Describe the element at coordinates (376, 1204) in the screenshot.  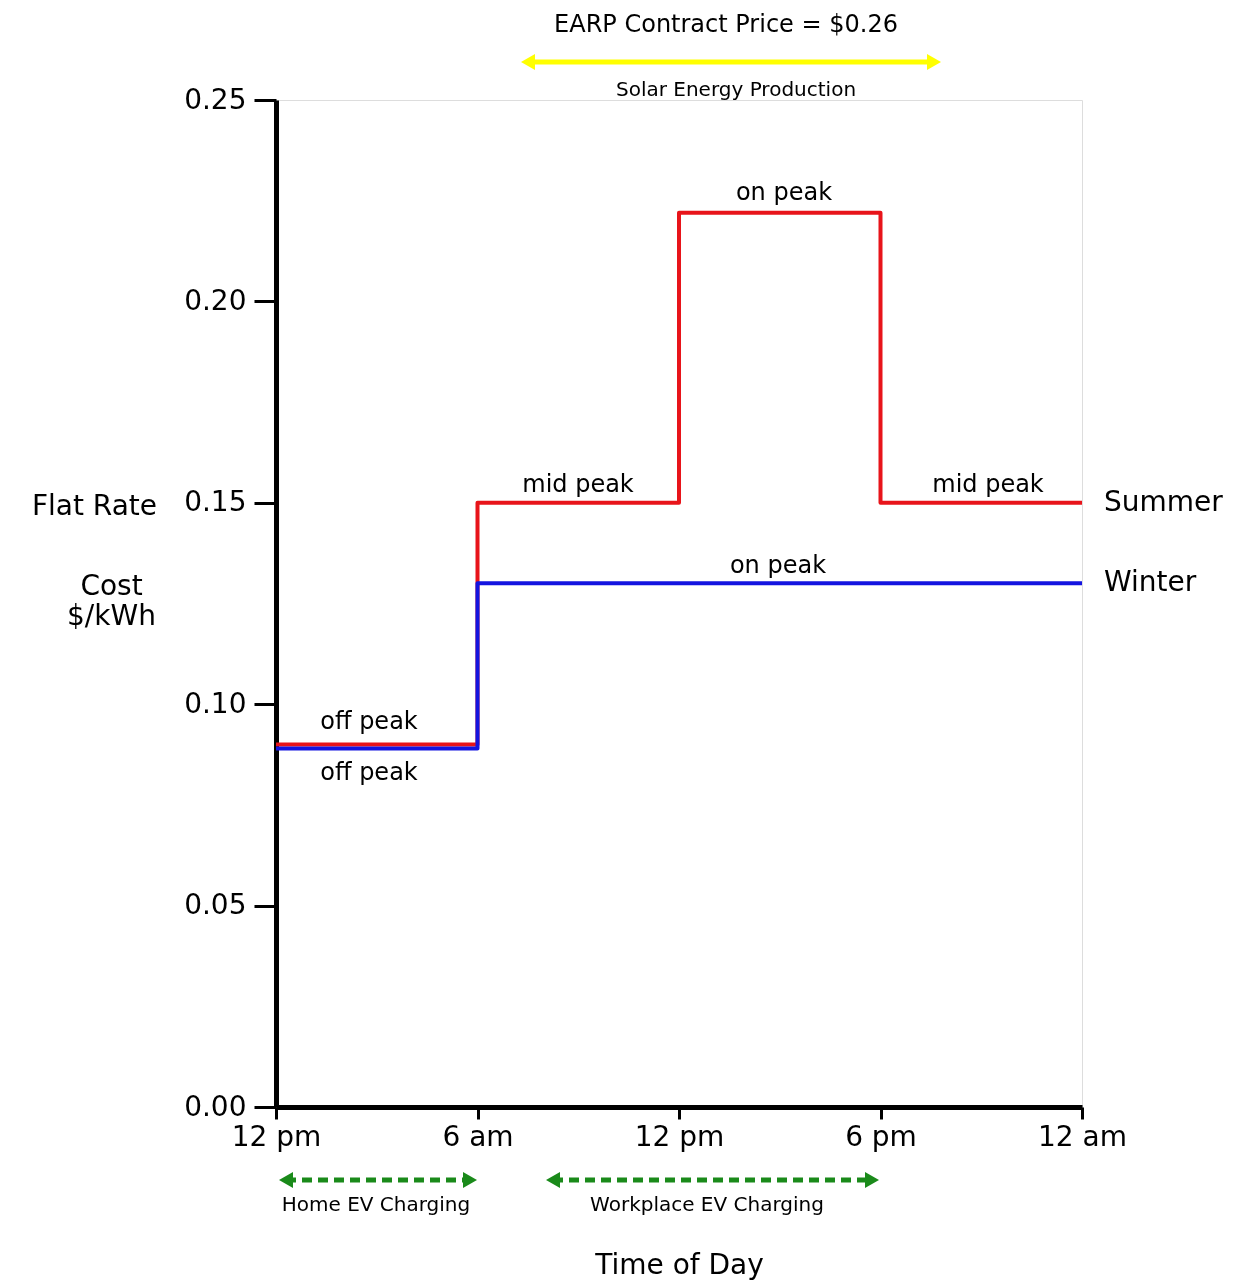
I see `text: Home EV Charging` at that location.